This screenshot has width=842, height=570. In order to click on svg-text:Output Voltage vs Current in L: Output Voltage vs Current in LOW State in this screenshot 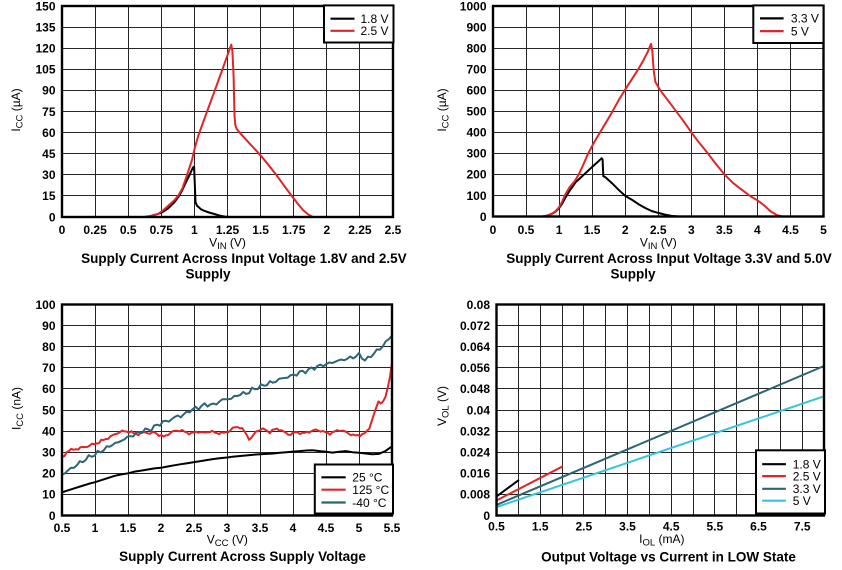, I will do `click(668, 556)`.